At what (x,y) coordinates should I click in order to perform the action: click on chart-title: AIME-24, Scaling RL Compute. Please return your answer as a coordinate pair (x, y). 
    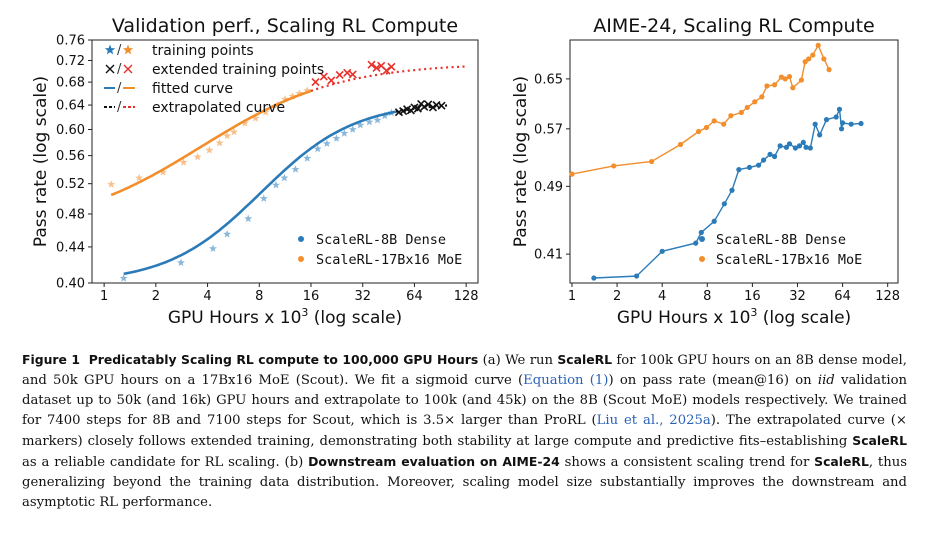
    Looking at the image, I should click on (733, 26).